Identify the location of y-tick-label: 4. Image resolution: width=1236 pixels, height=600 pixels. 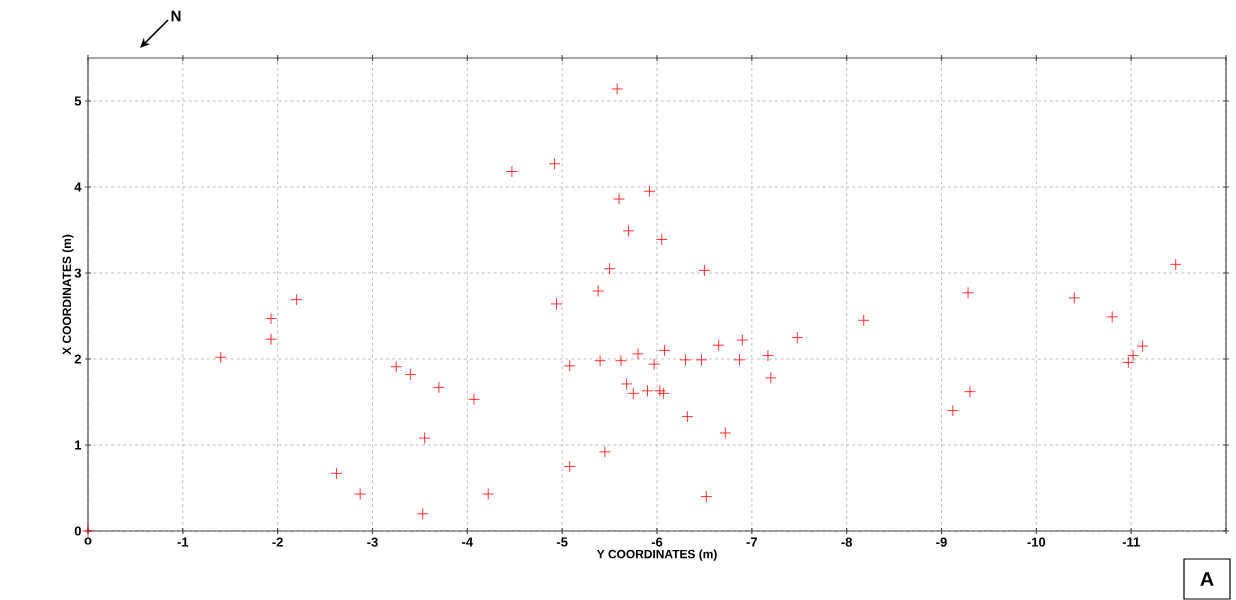
(78, 187).